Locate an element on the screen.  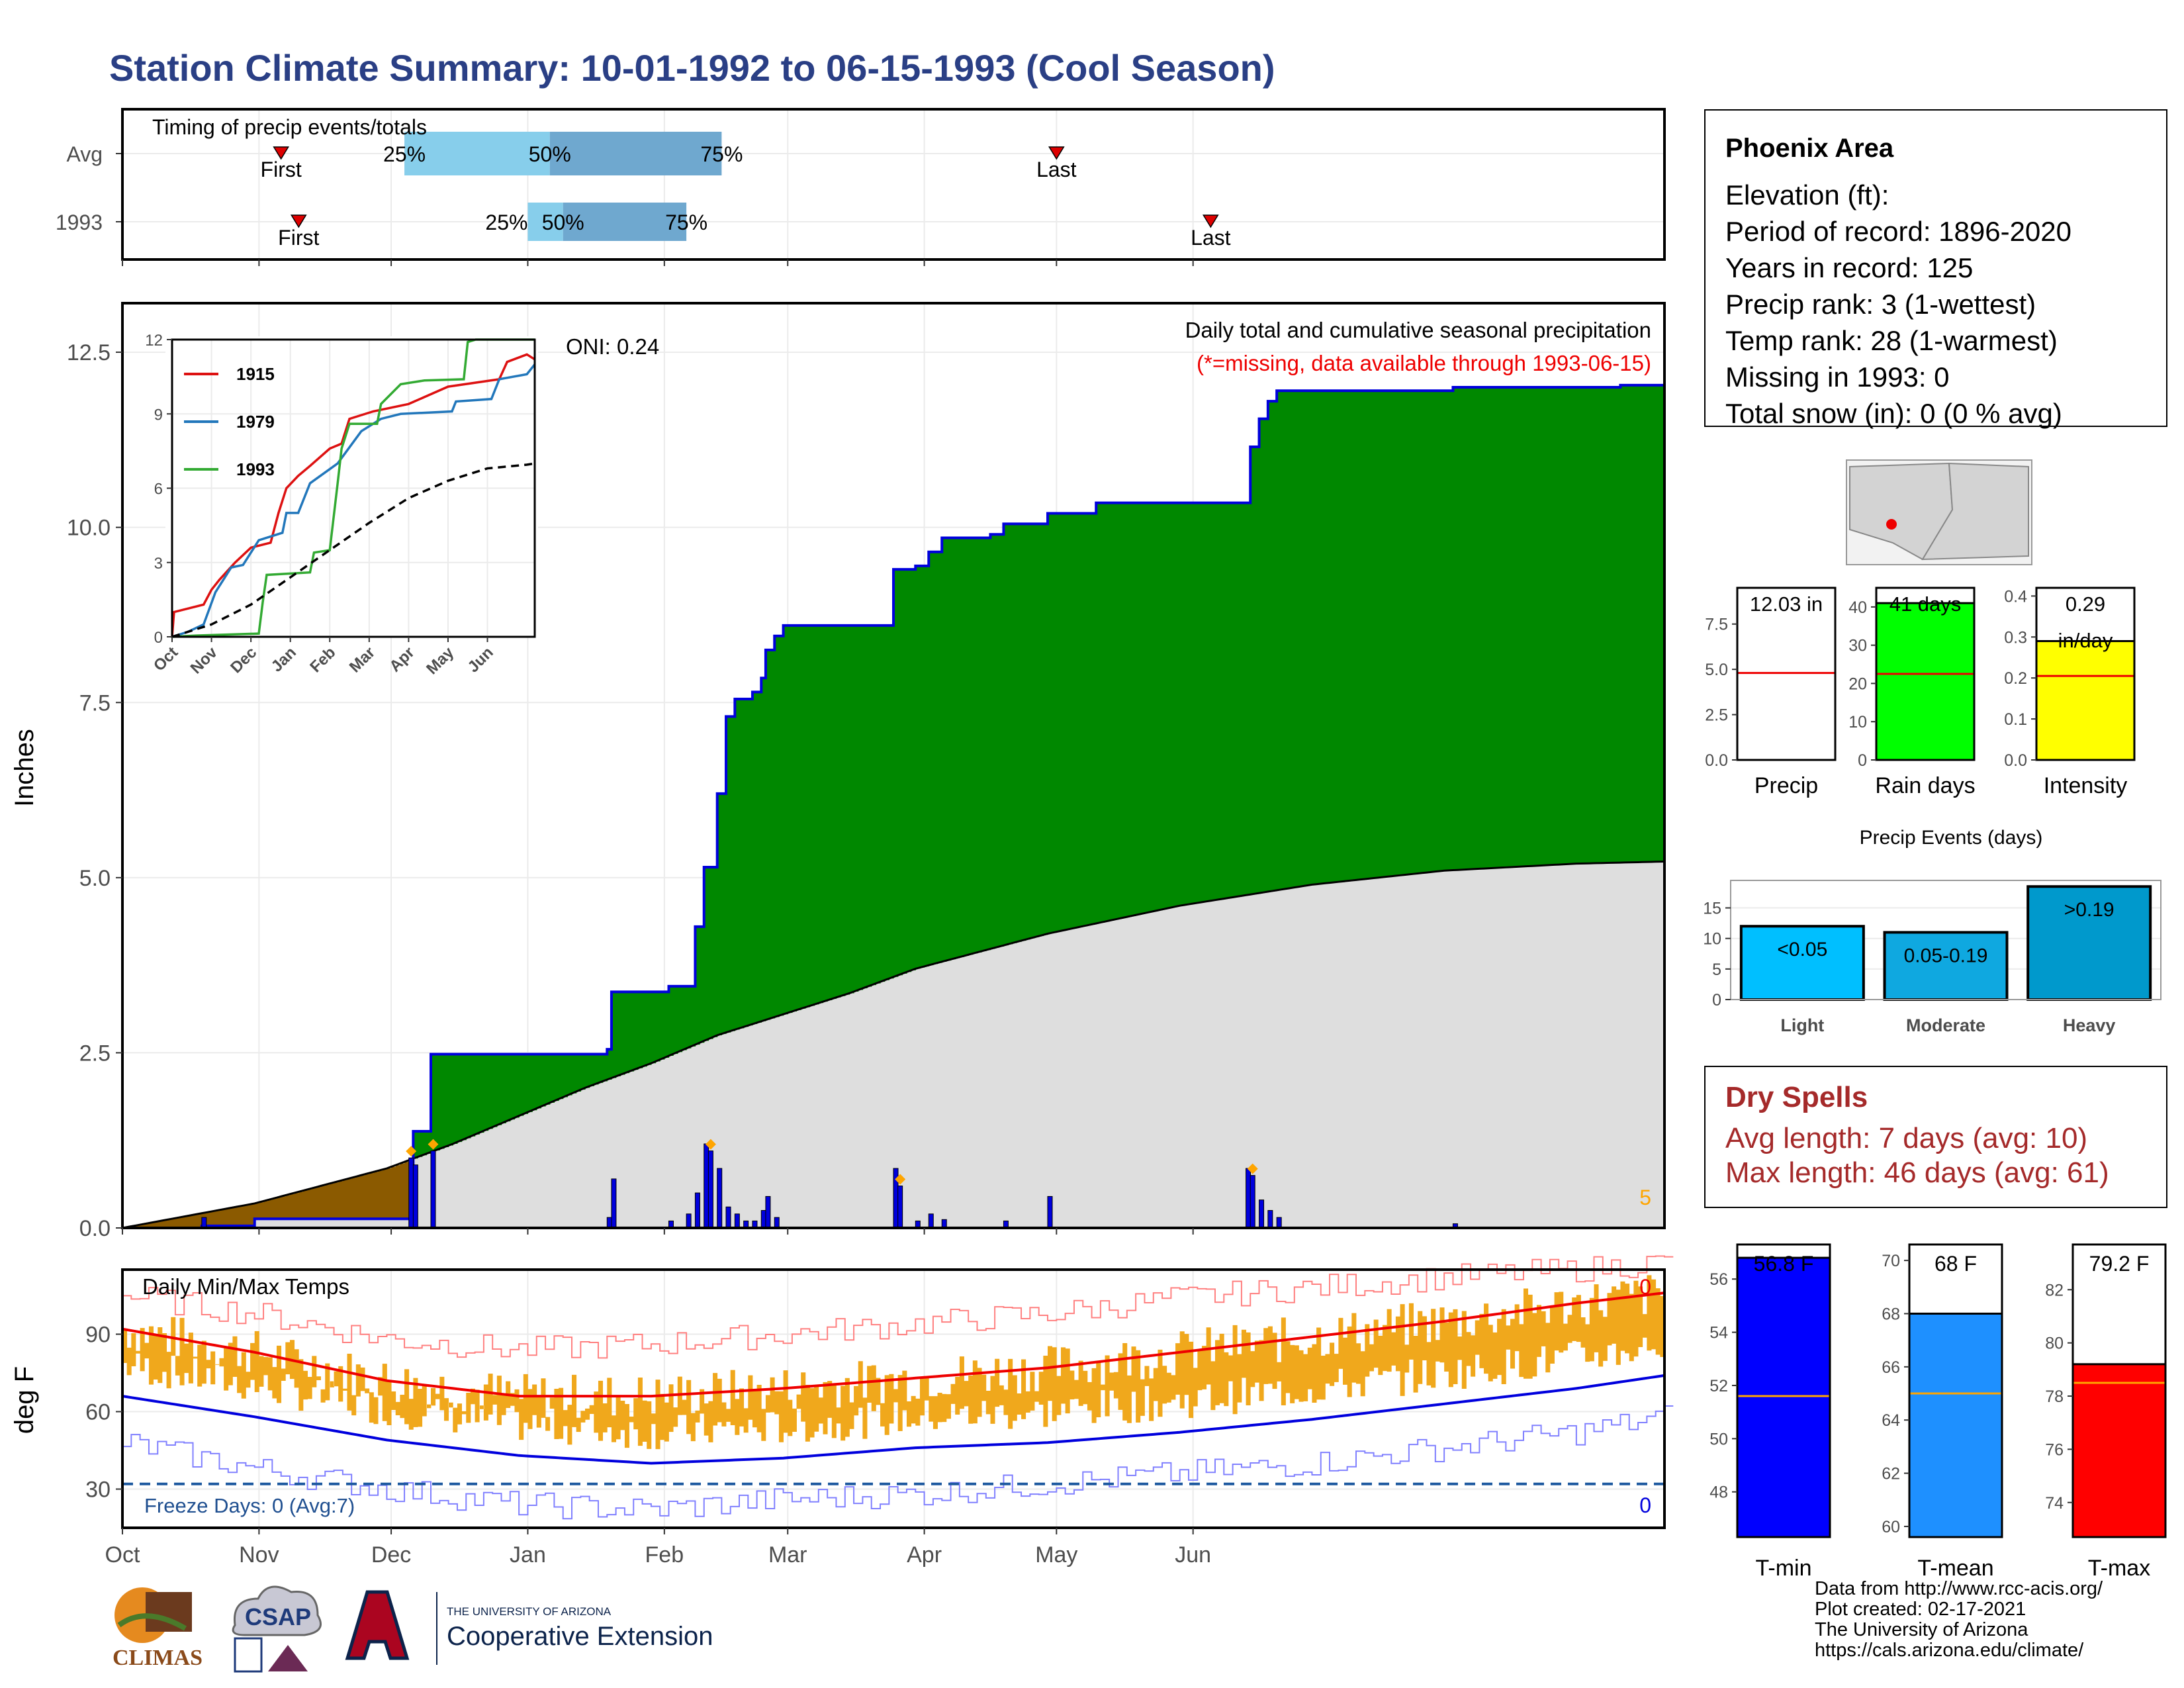
temp-bar-ytick-label: 56 is located at coordinates (1718, 1279).